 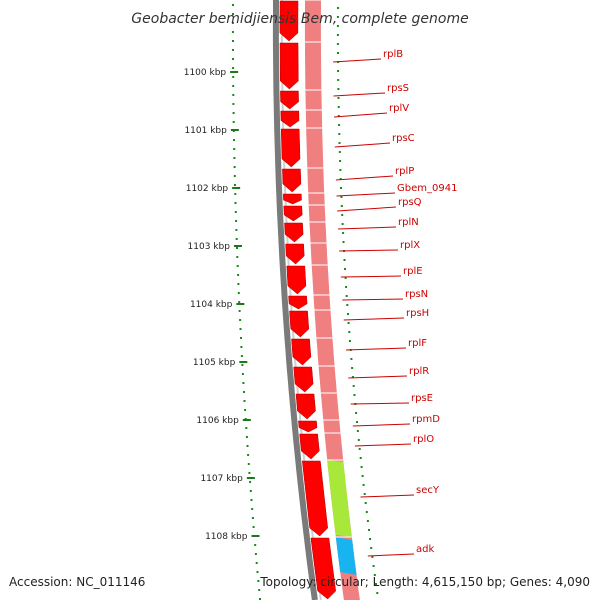 What do you see at coordinates (226, 537) in the screenshot?
I see `tick-label: 1108 kbp` at bounding box center [226, 537].